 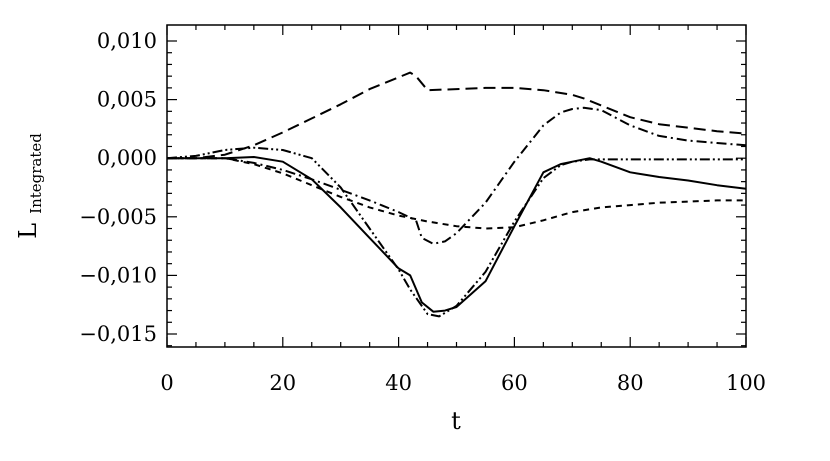 I want to click on x-tick-label: 80, so click(x=630, y=383).